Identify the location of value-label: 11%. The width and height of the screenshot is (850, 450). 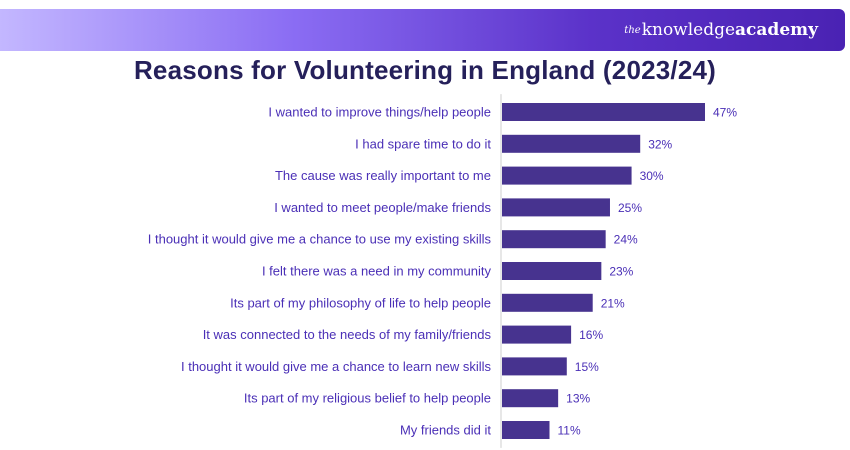
(569, 431).